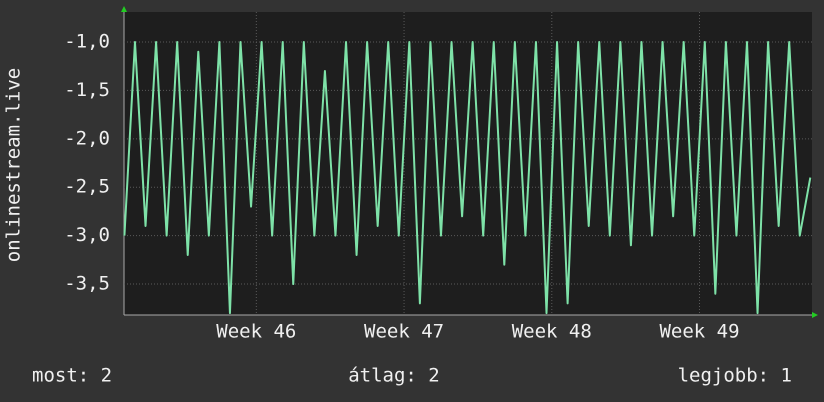  Describe the element at coordinates (552, 332) in the screenshot. I see `x-tick-label: Week 48` at that location.